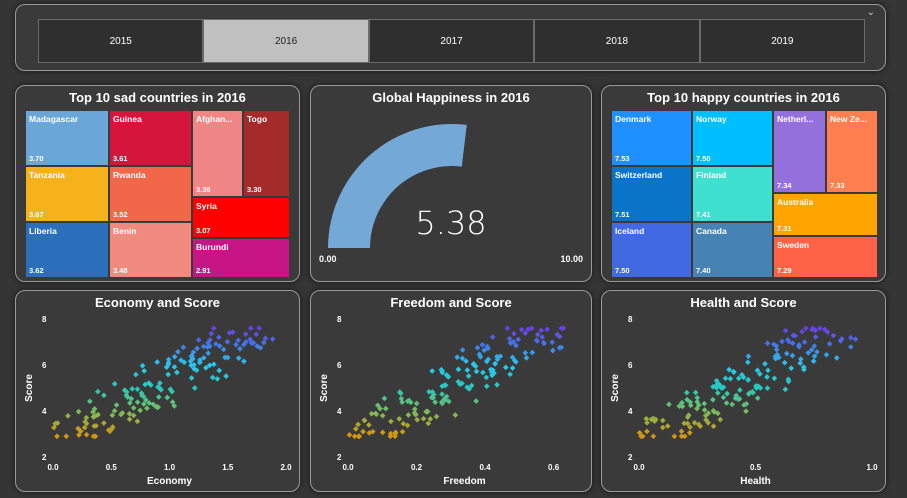 The height and width of the screenshot is (498, 907). Describe the element at coordinates (852, 151) in the screenshot. I see `tile-new-zealand: New Ze... 7.33` at that location.